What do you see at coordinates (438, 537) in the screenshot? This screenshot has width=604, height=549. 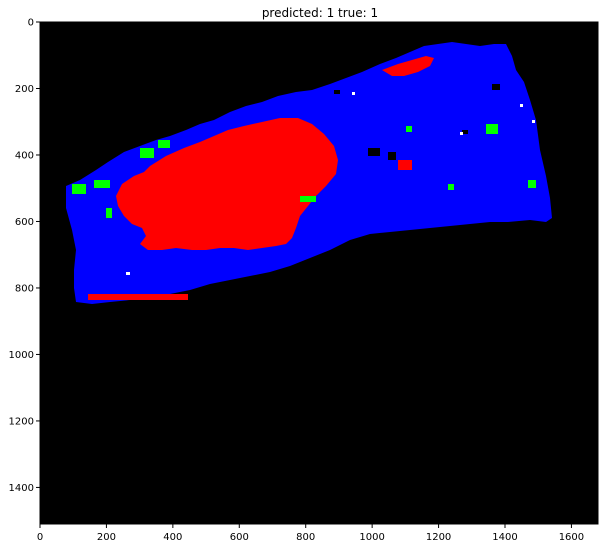 I see `x-tick-label: 1200` at bounding box center [438, 537].